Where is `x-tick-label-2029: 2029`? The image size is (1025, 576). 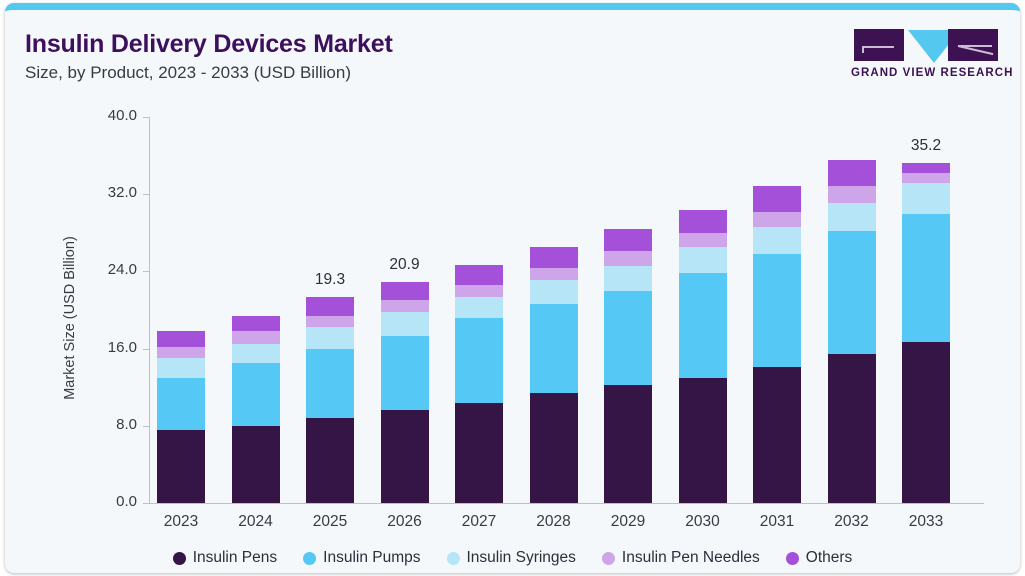
x-tick-label-2029: 2029 is located at coordinates (628, 521).